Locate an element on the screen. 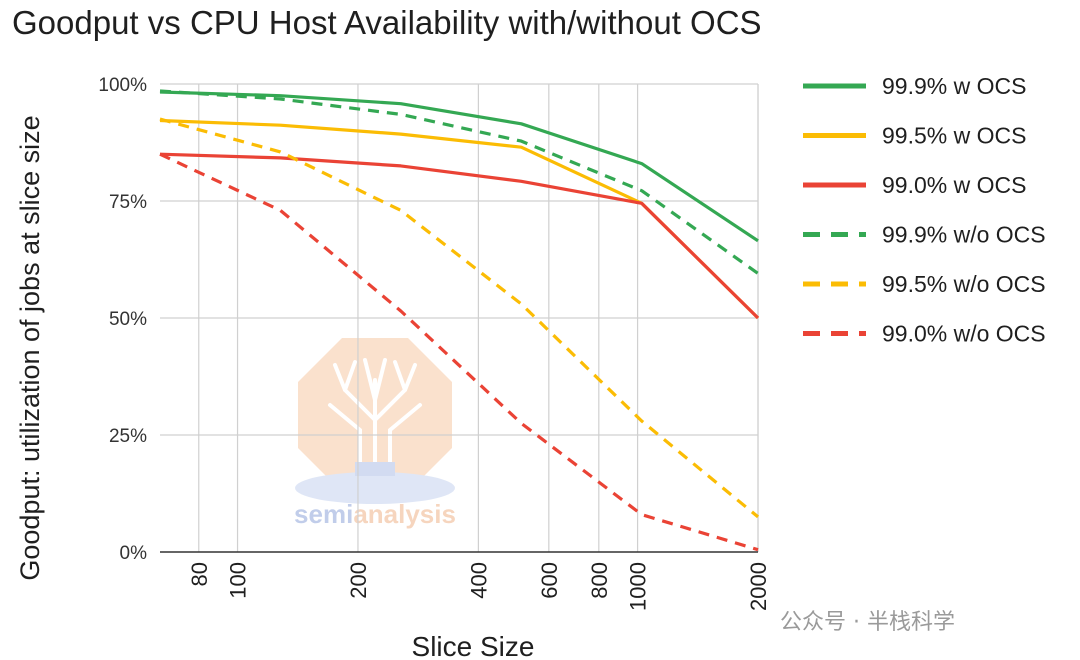 This screenshot has width=1080, height=660. legend-label: 99.9% w OCS is located at coordinates (954, 86).